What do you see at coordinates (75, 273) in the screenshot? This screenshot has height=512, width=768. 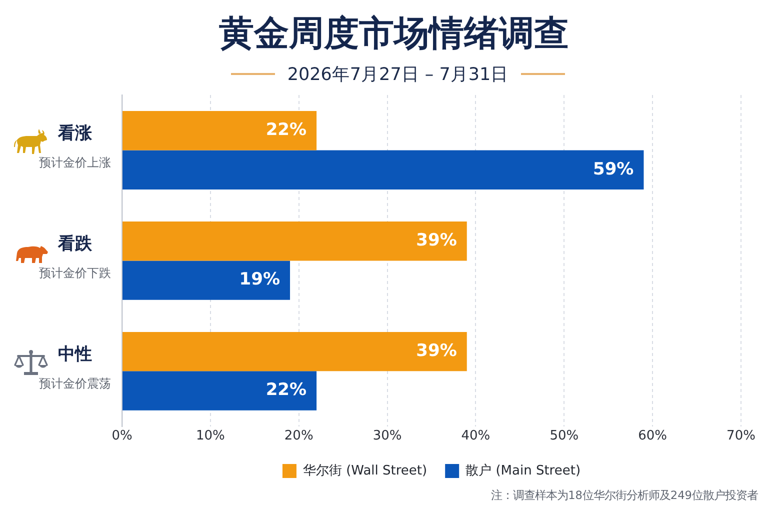 I see `text: 预计金价下跌` at bounding box center [75, 273].